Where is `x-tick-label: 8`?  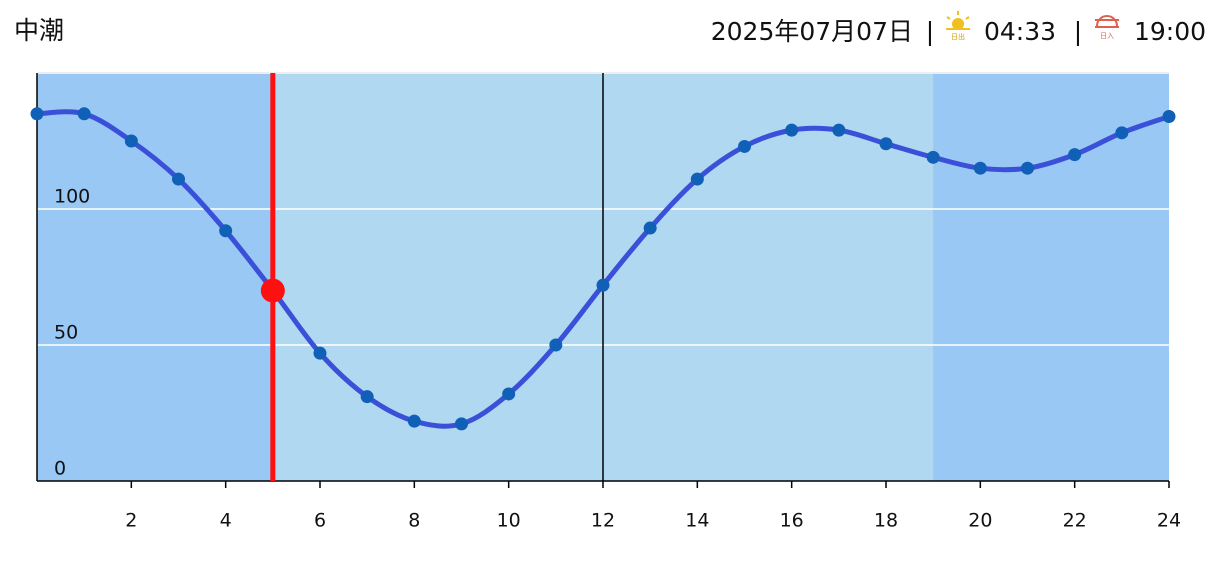 x-tick-label: 8 is located at coordinates (414, 521).